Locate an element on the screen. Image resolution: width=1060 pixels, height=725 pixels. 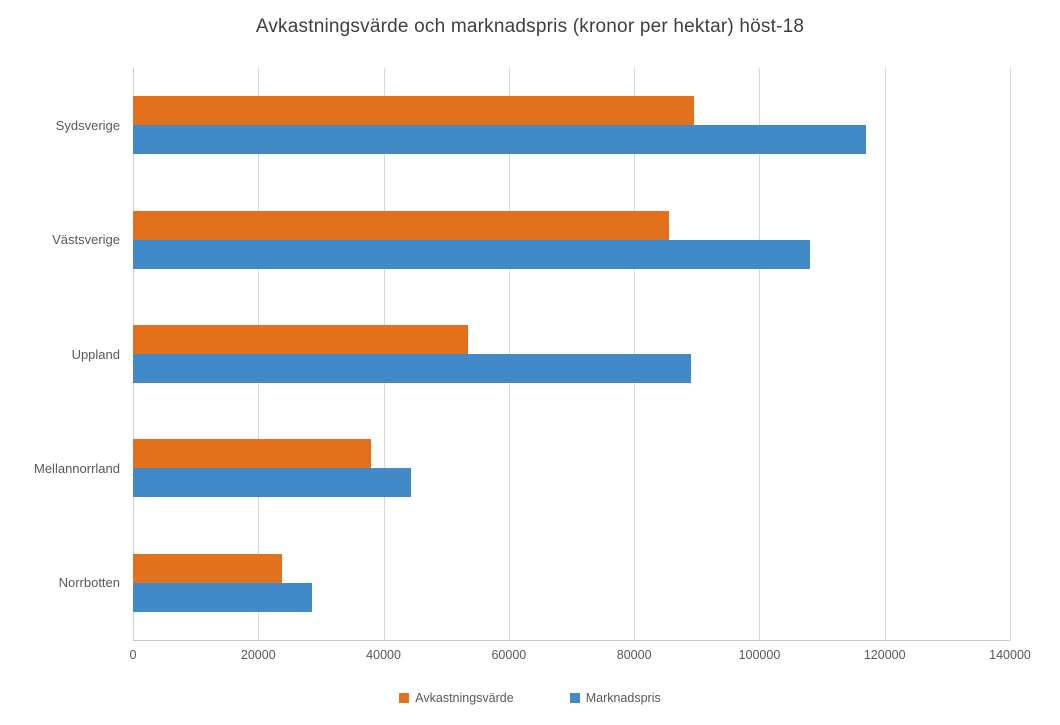
legend-swatch-marknadspris is located at coordinates (574, 698).